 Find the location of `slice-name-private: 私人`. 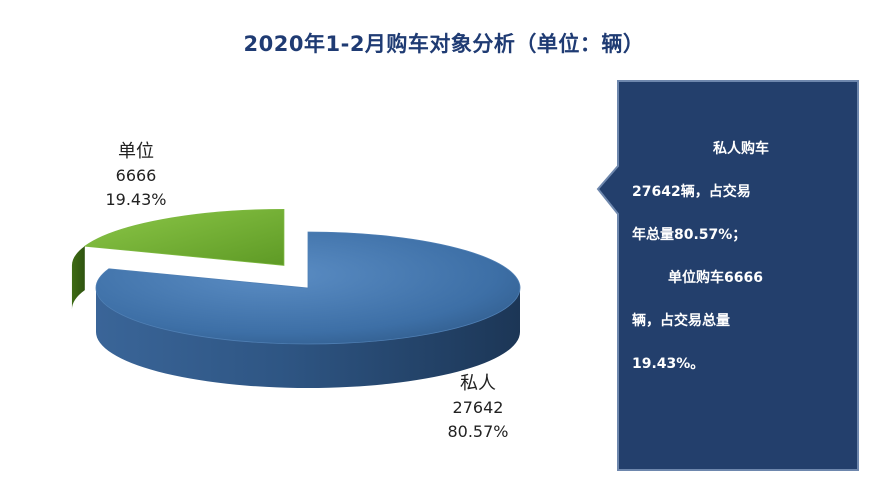

slice-name-private: 私人 is located at coordinates (478, 383).